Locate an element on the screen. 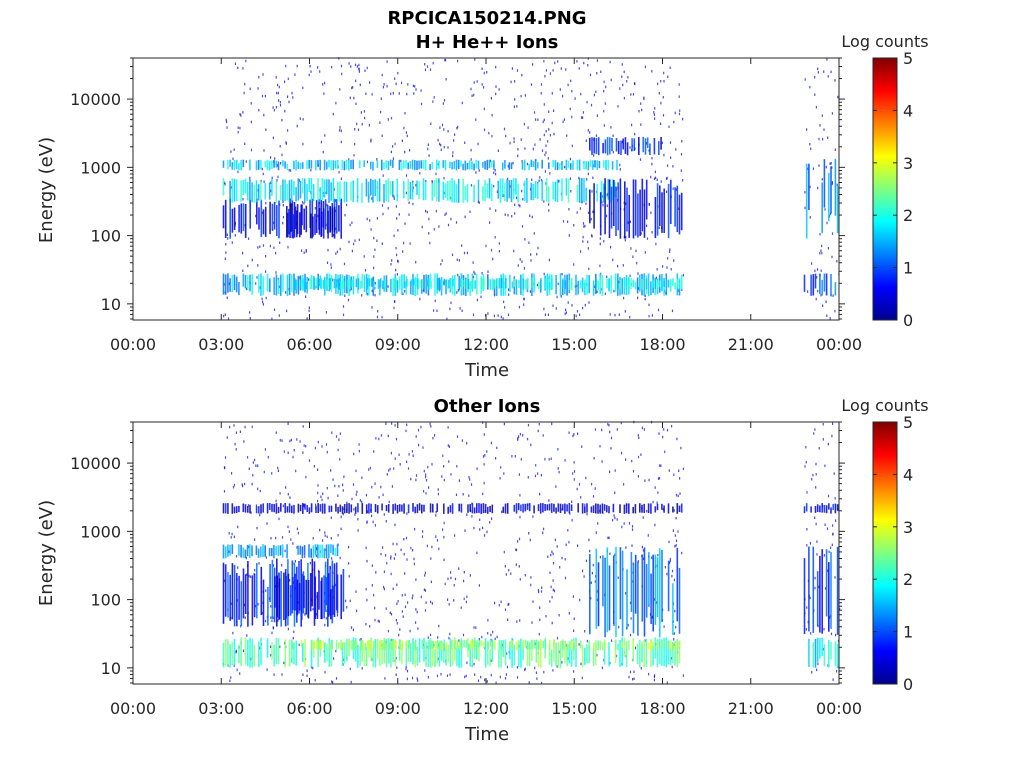  y-axis-label: Energy (eV) is located at coordinates (46, 190).